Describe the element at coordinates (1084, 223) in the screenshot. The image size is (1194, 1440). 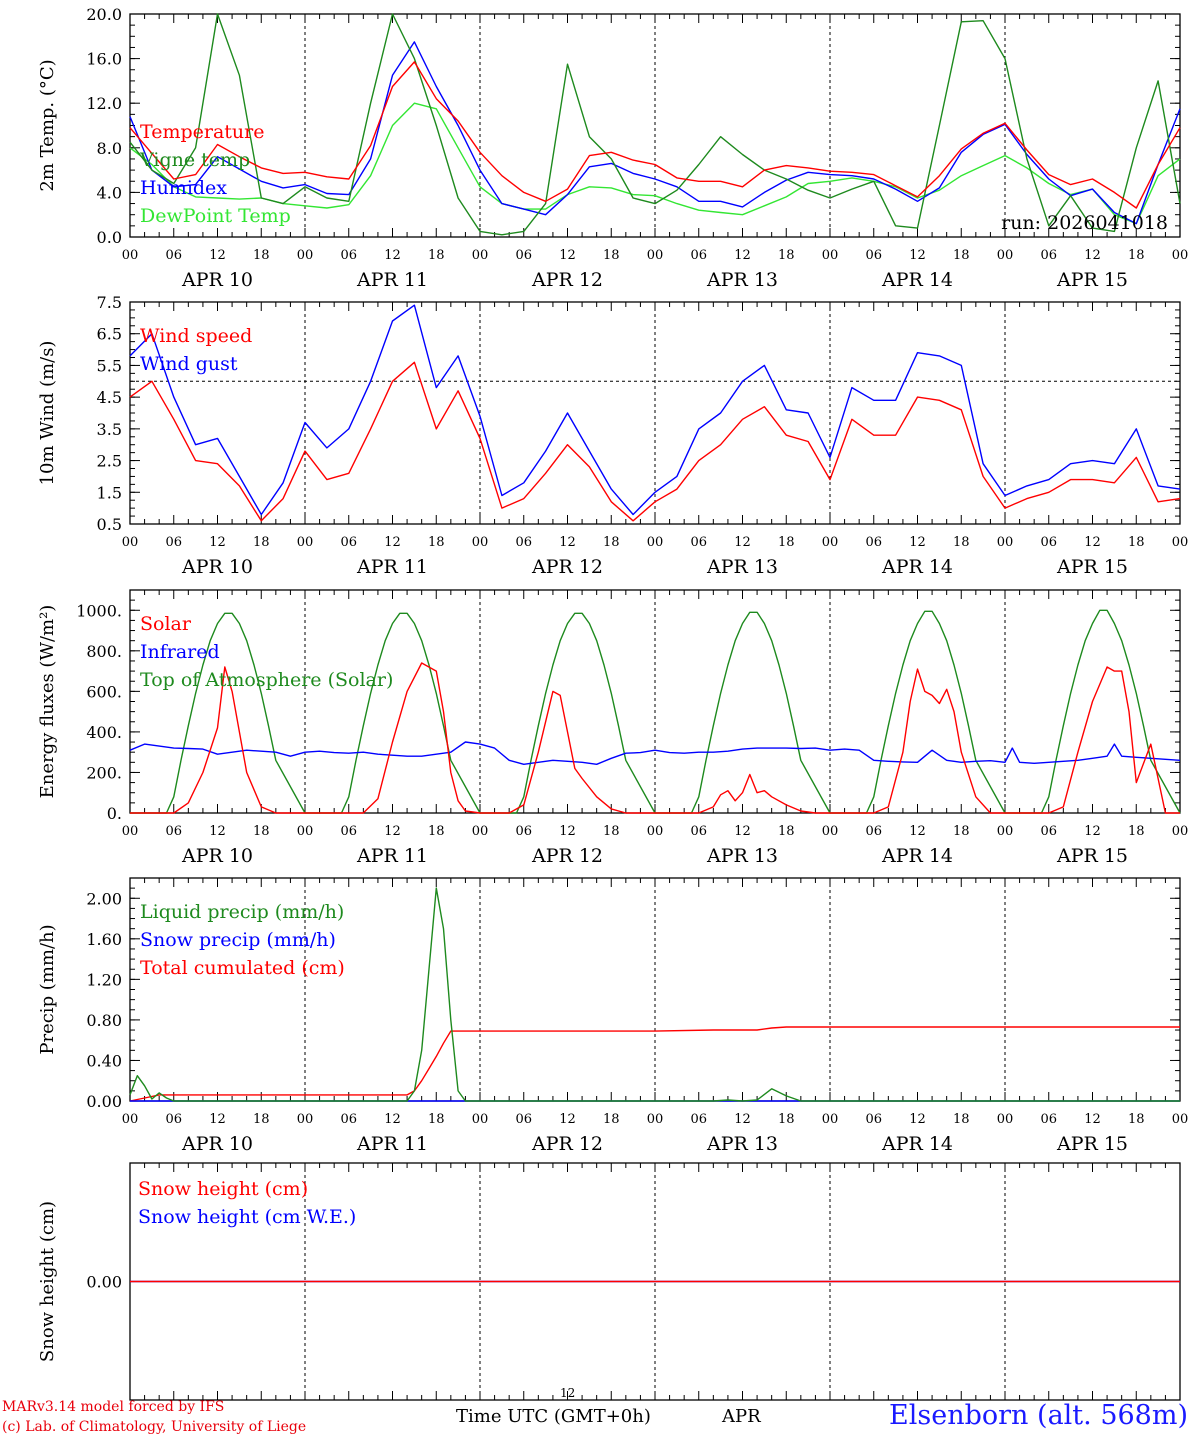
I see `run-annotation: run: 2026041018` at that location.